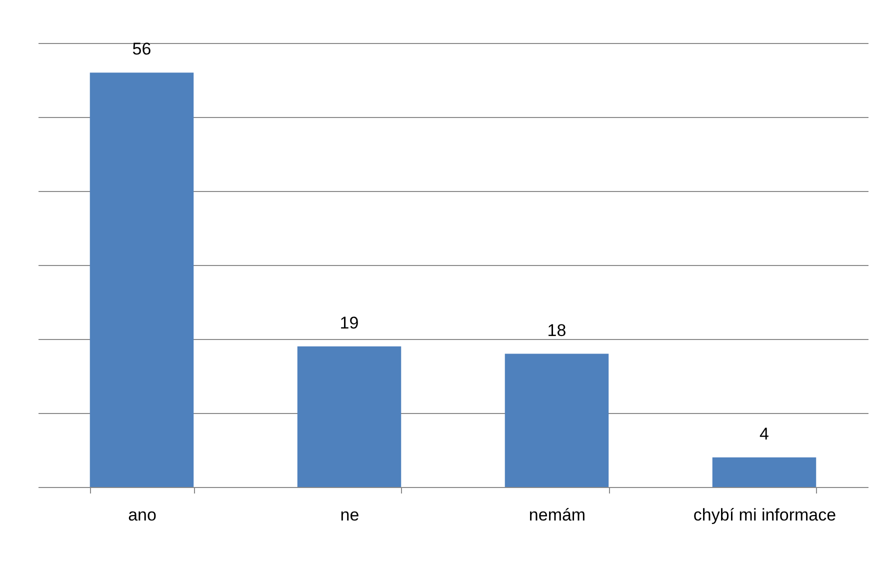  Describe the element at coordinates (764, 434) in the screenshot. I see `data-label: 4` at that location.